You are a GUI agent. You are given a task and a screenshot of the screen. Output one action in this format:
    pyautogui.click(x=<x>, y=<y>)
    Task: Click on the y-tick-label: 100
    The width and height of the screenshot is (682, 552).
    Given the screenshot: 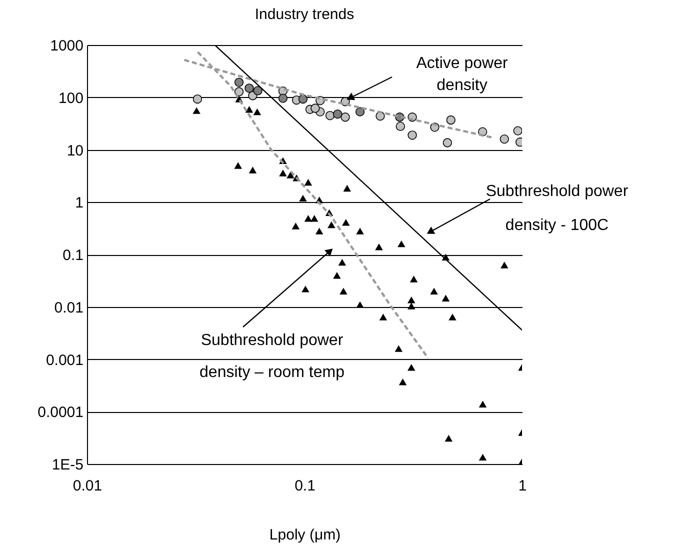 What is the action you would take?
    pyautogui.click(x=71, y=98)
    